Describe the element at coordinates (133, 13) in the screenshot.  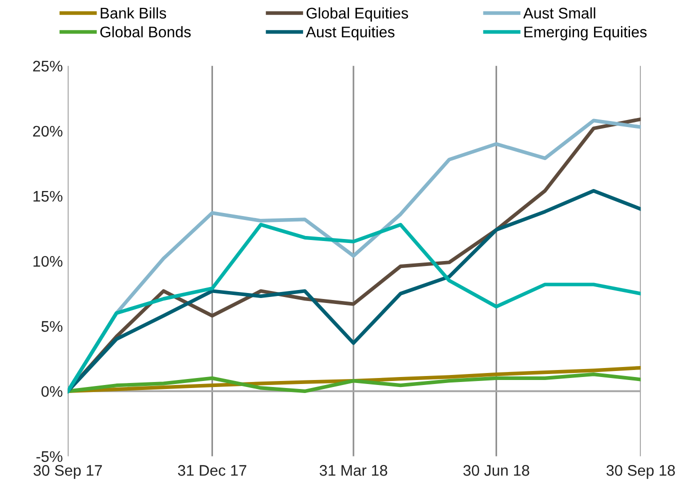
I see `legend-label: Bank Bills` at that location.